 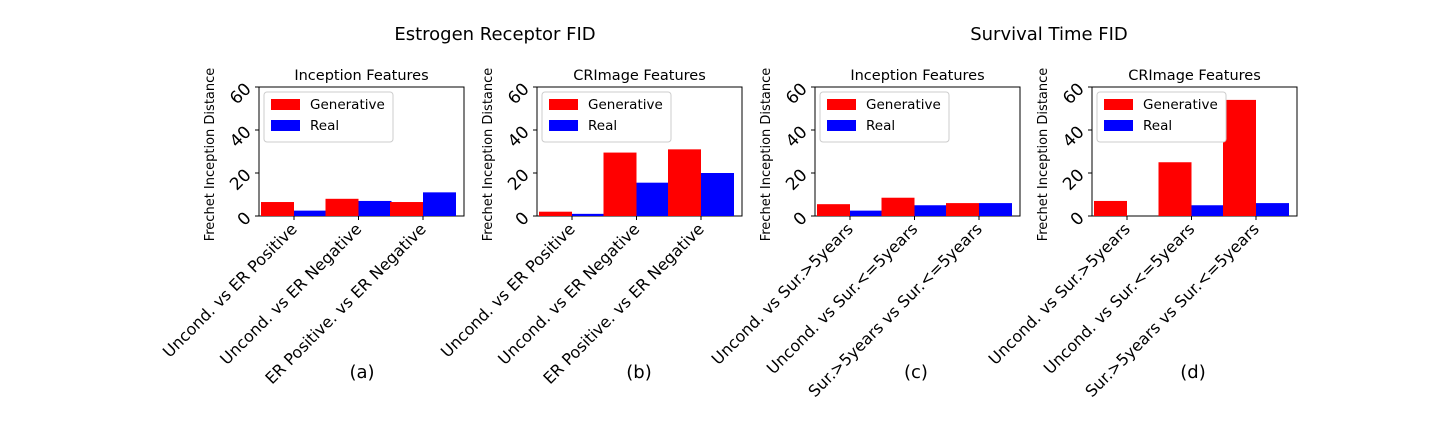 What do you see at coordinates (638, 372) in the screenshot?
I see `panel-label: (b)` at bounding box center [638, 372].